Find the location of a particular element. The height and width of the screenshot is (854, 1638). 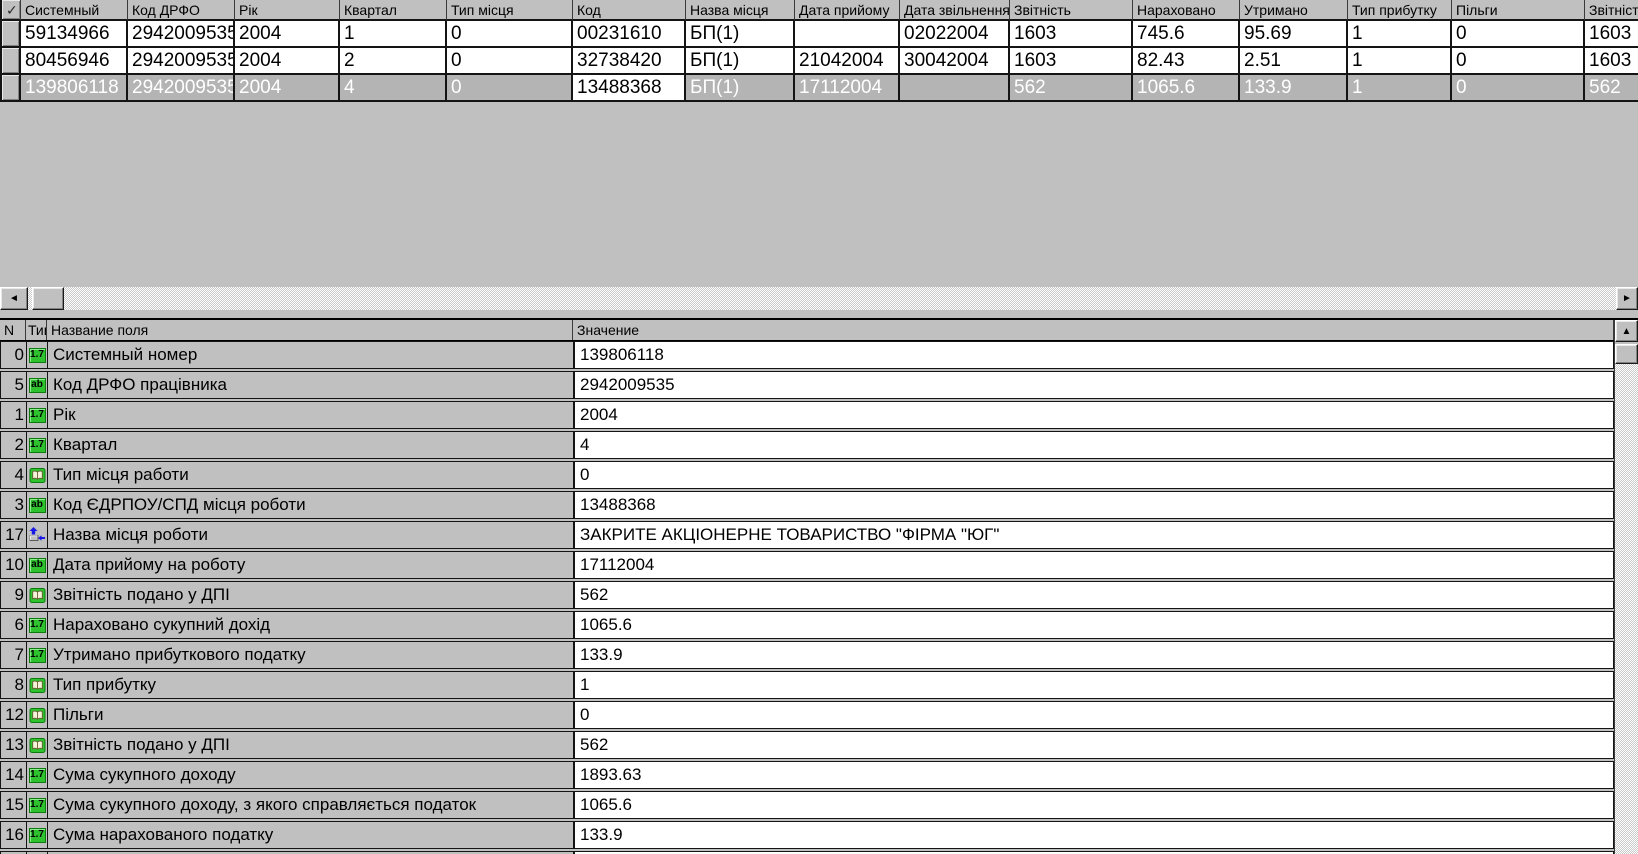

select-all-header-cell: ✓ is located at coordinates (10, 10).